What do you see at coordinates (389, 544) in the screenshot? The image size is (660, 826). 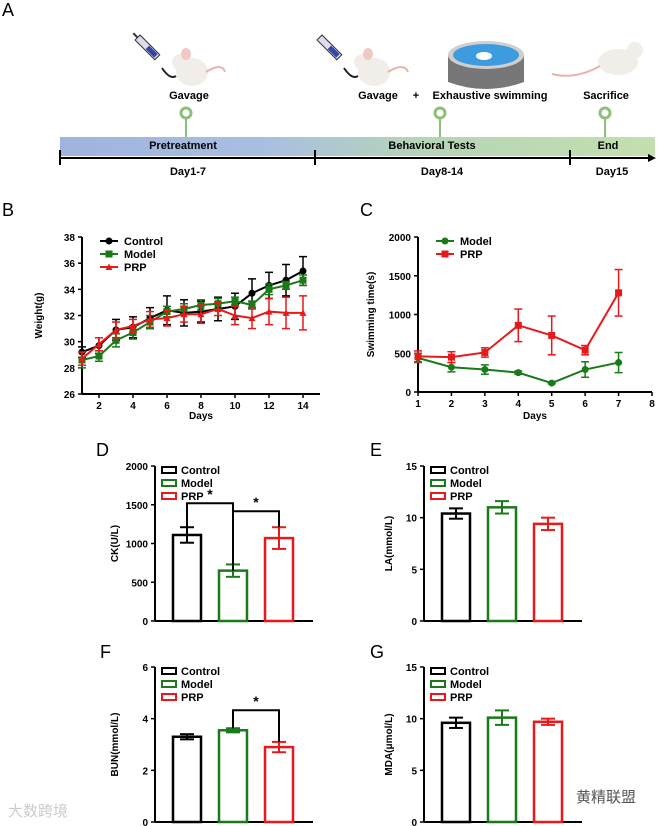 I see `y-axis-label: LA(mmol/L)` at bounding box center [389, 544].